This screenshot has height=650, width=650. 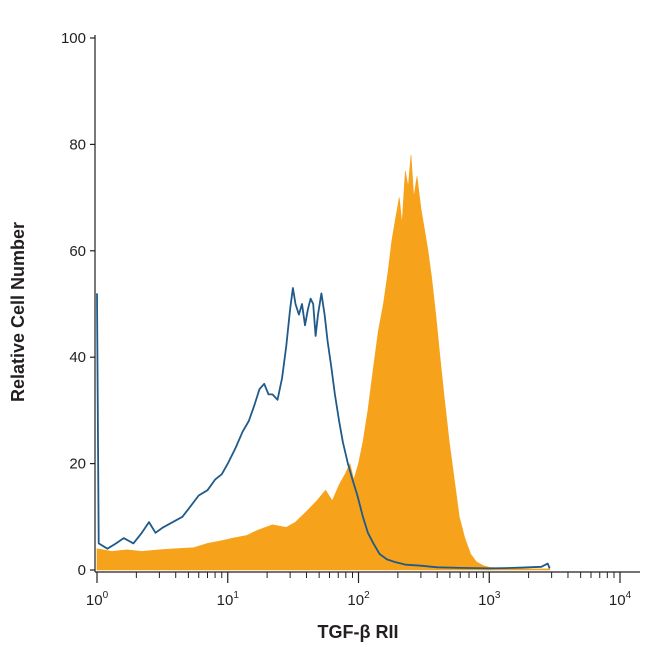 What do you see at coordinates (77, 357) in the screenshot?
I see `y-tick-label: 40` at bounding box center [77, 357].